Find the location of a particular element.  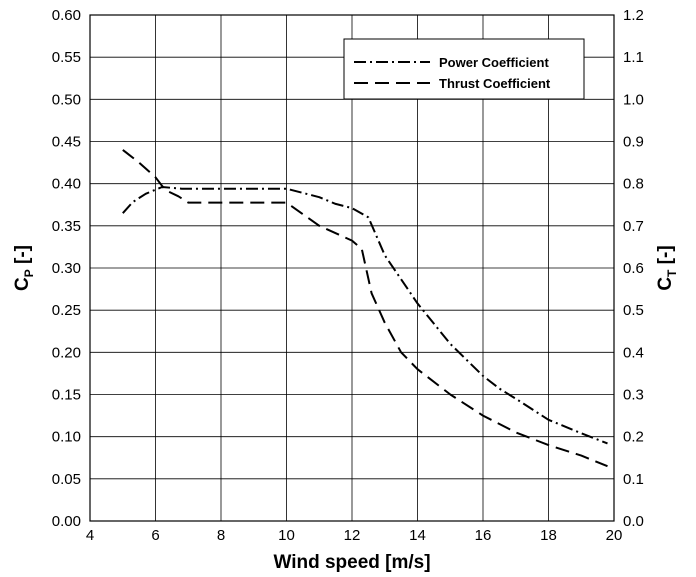

y-right-tick-label: 0.6 is located at coordinates (633, 268).